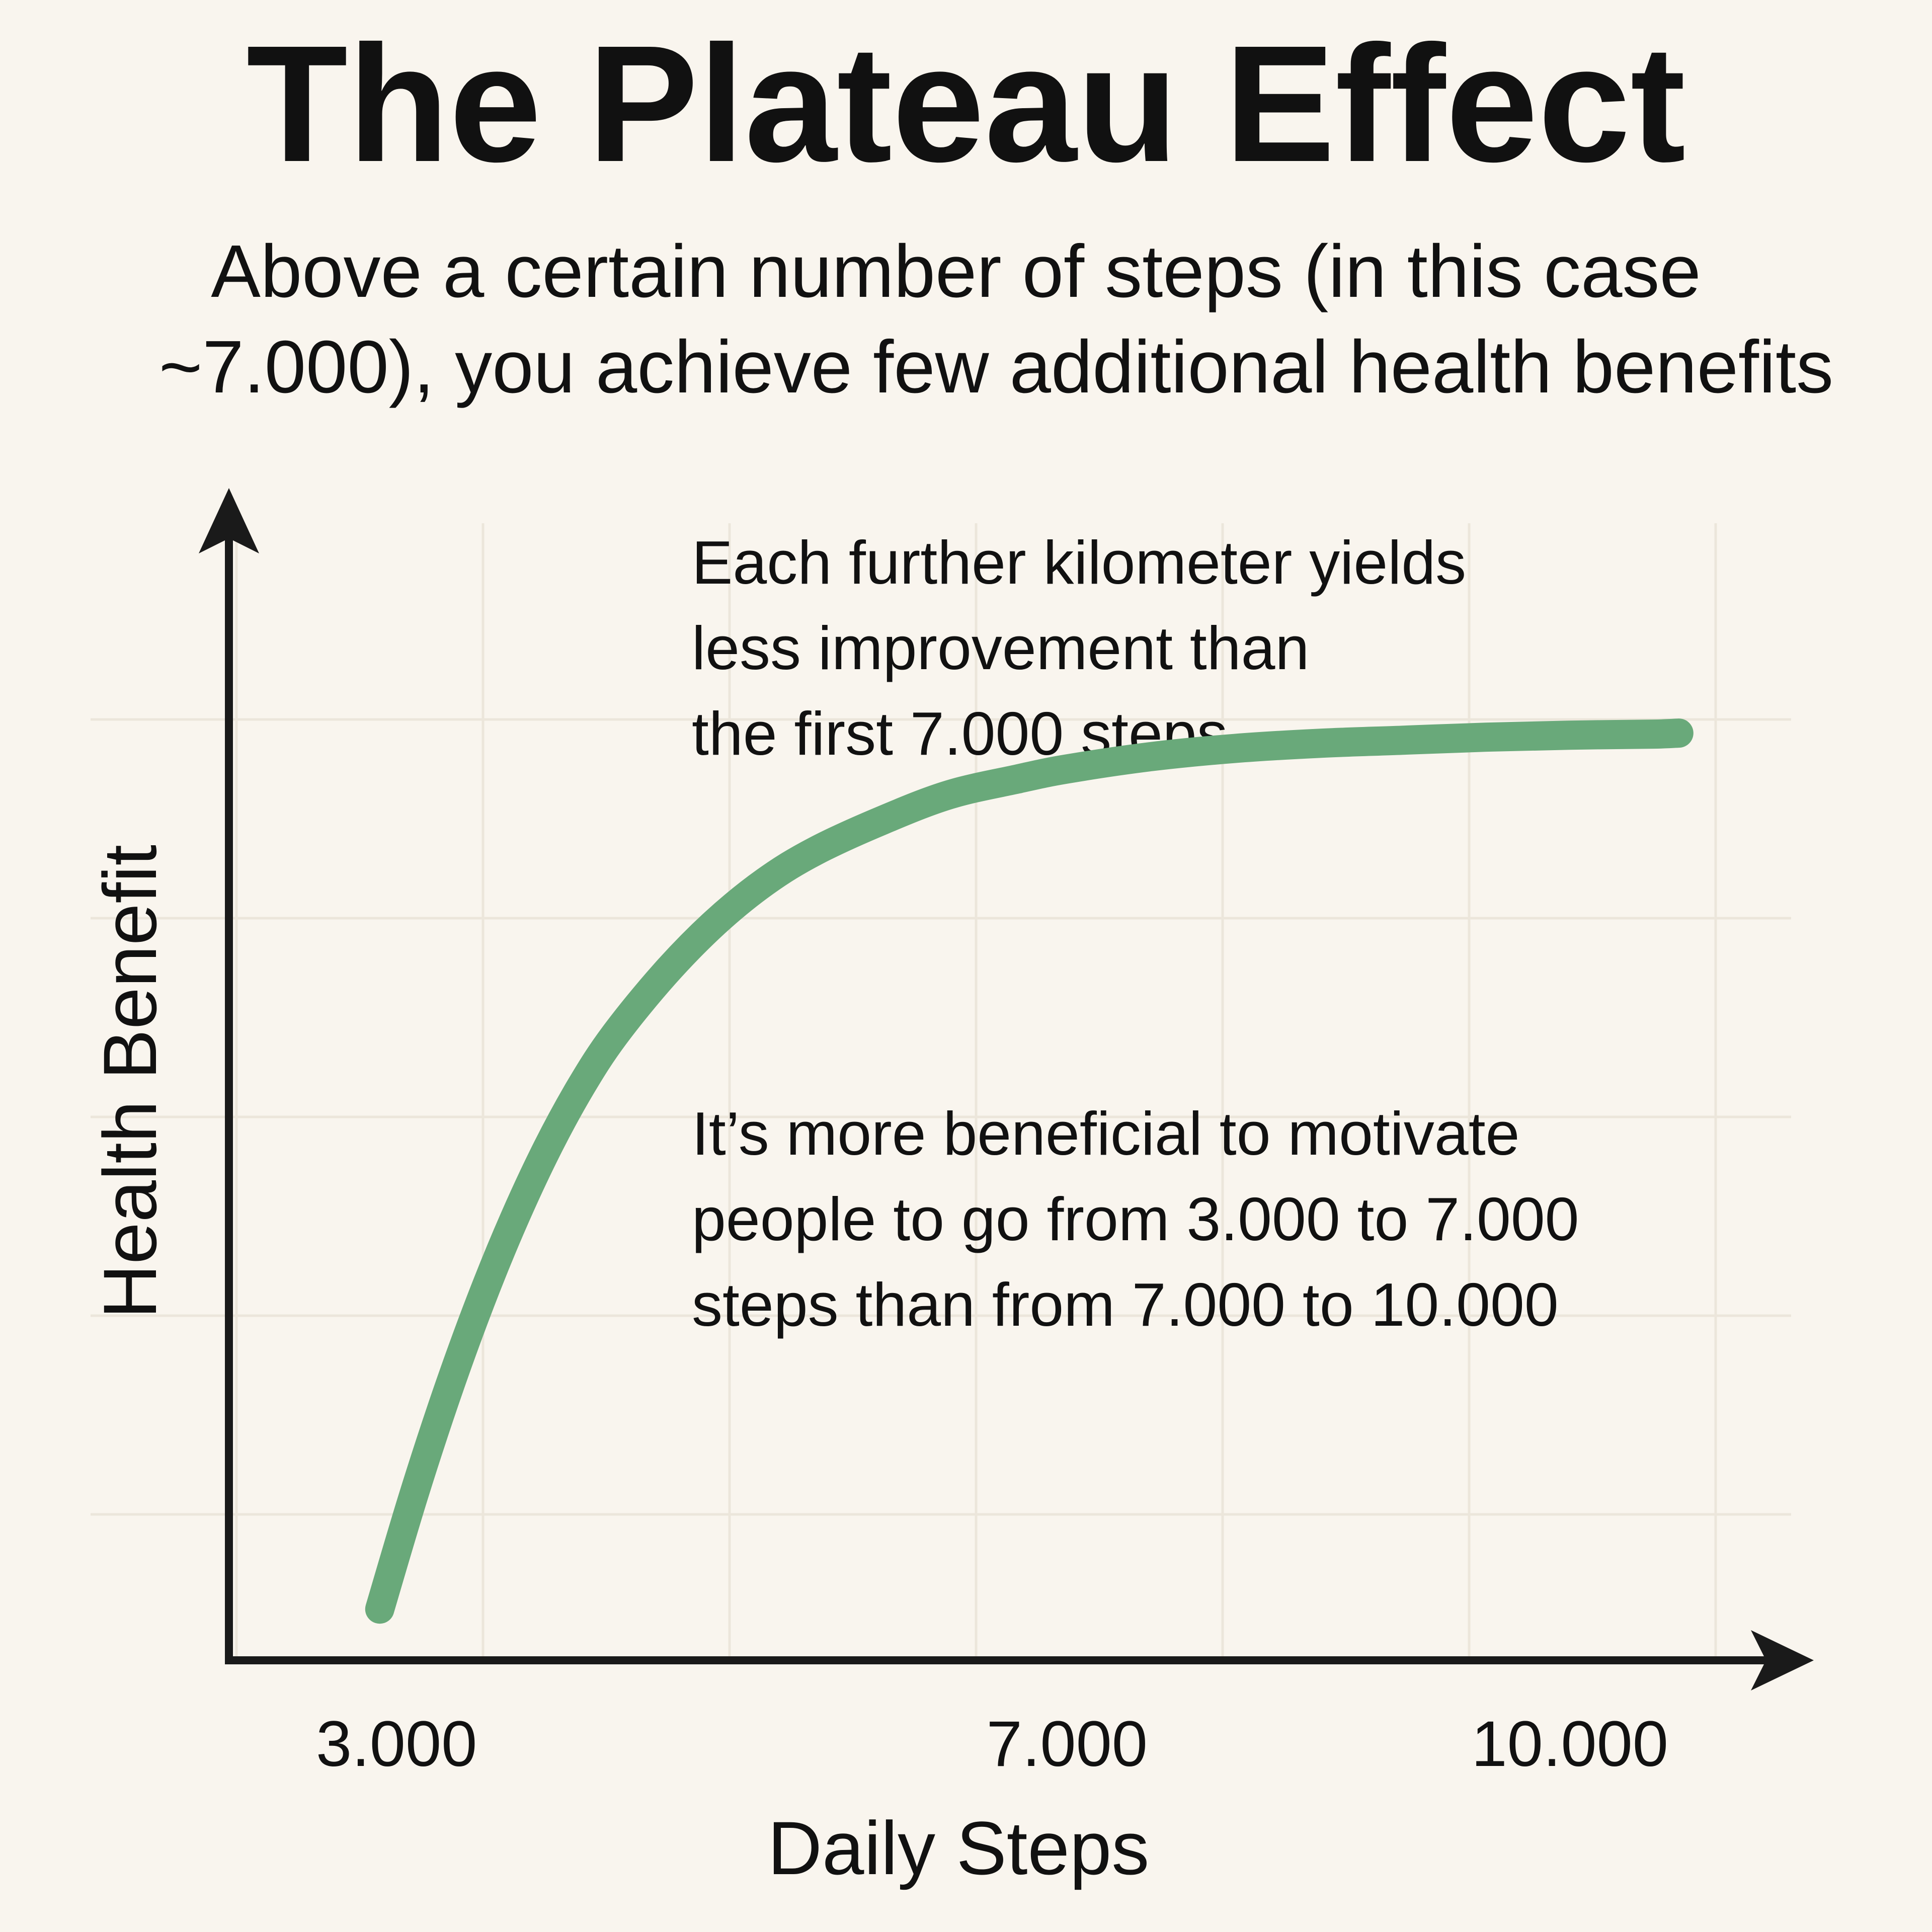  What do you see at coordinates (959, 1848) in the screenshot?
I see `x-axis-label: Daily Steps` at bounding box center [959, 1848].